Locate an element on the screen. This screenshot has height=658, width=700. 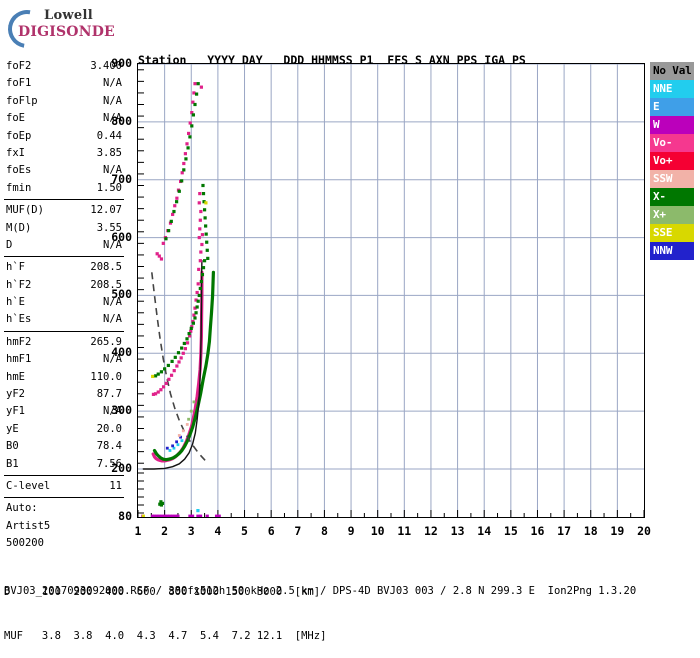
series-isolated-cyan-echo-point is located at coordinates (198, 511).